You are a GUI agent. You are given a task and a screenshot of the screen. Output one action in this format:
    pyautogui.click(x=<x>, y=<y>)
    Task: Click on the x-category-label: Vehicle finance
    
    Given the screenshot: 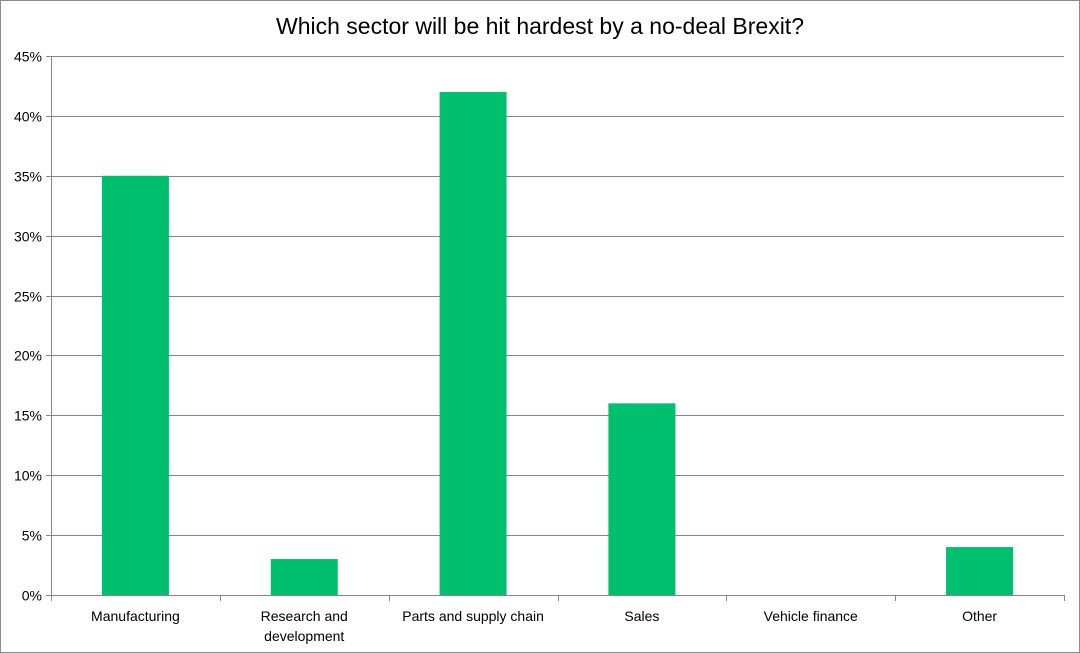 What is the action you would take?
    pyautogui.click(x=811, y=616)
    